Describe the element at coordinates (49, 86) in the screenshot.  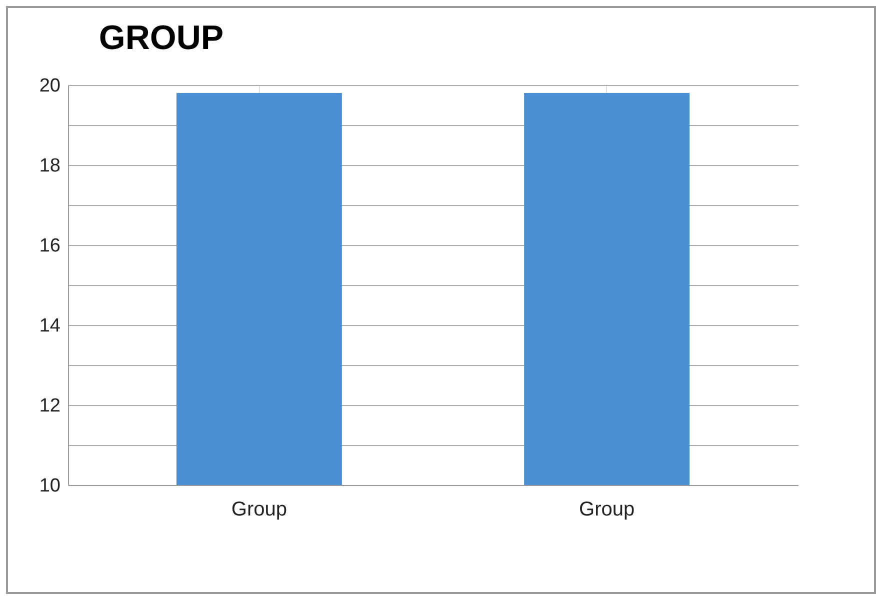
I see `y-tick-label: 20` at that location.